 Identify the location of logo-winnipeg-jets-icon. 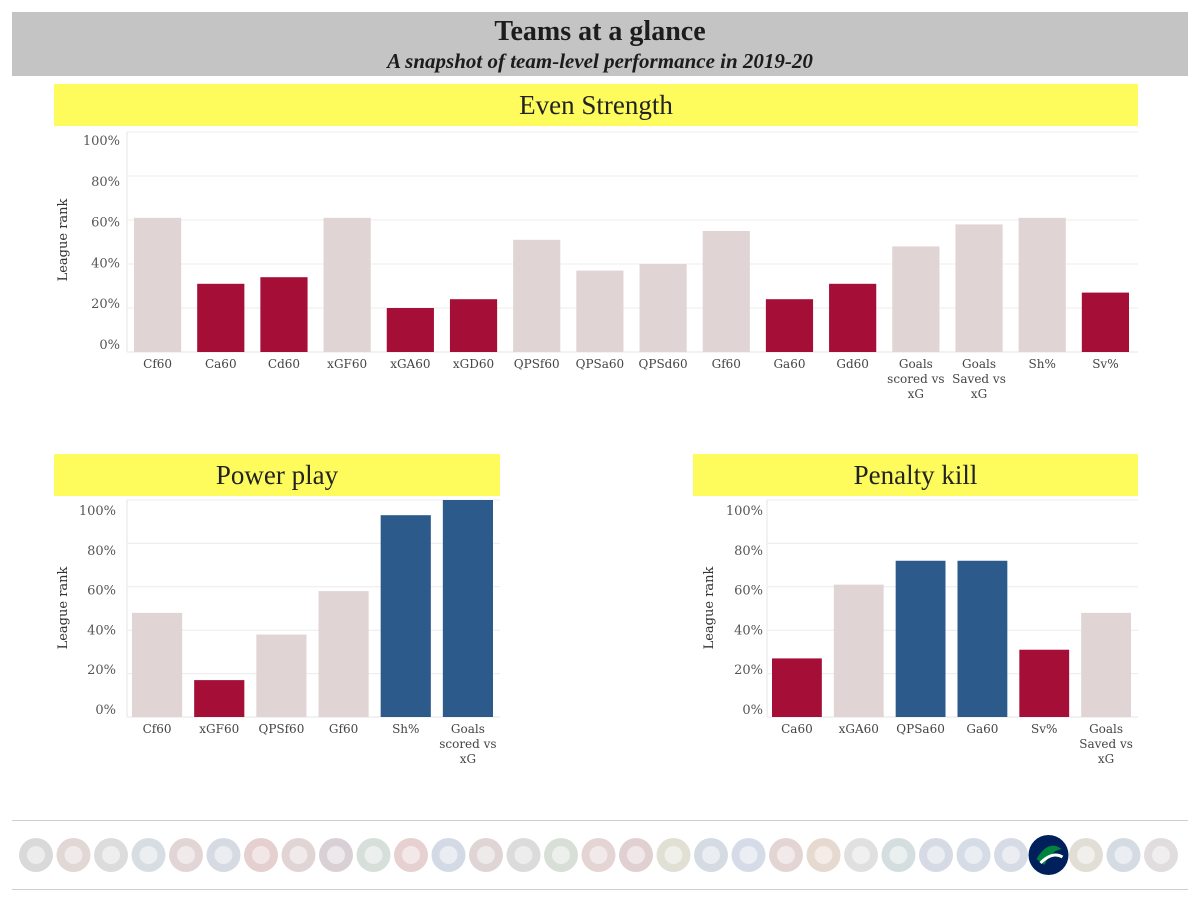
(1123, 855).